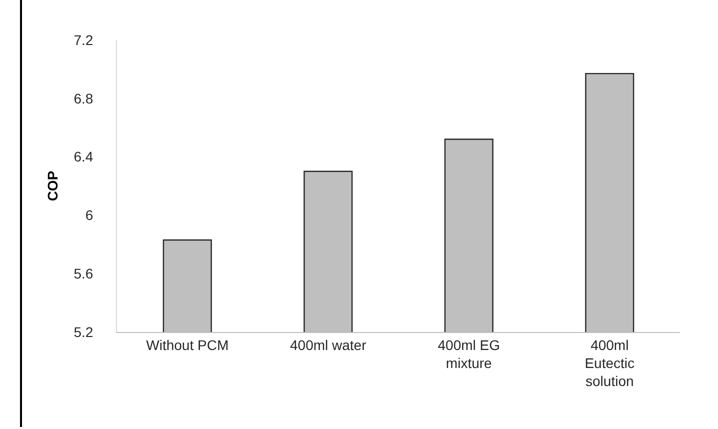 This screenshot has height=429, width=718. Describe the element at coordinates (89, 215) in the screenshot. I see `y-tick-label: 6` at that location.